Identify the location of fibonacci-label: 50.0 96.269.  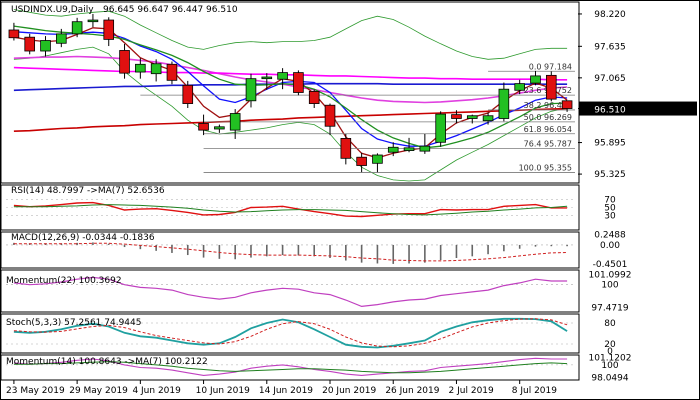
(548, 117).